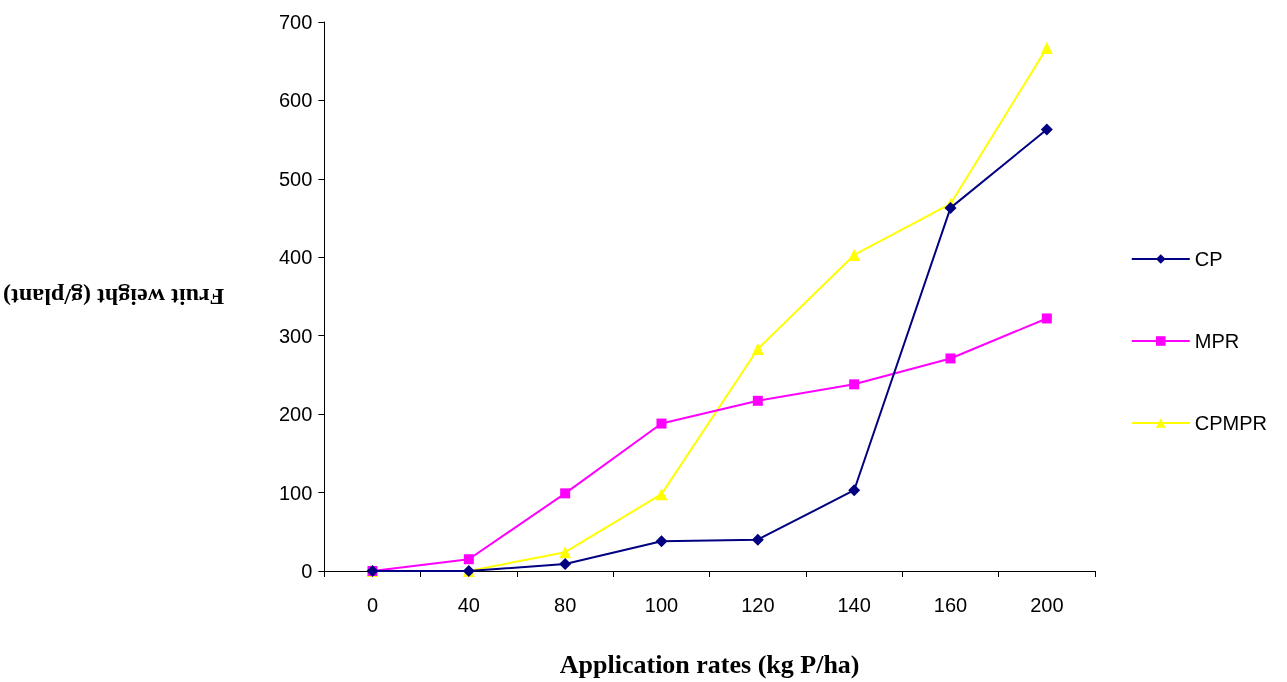 Image resolution: width=1287 pixels, height=682 pixels. What do you see at coordinates (1217, 341) in the screenshot?
I see `legend-label: MPR` at bounding box center [1217, 341].